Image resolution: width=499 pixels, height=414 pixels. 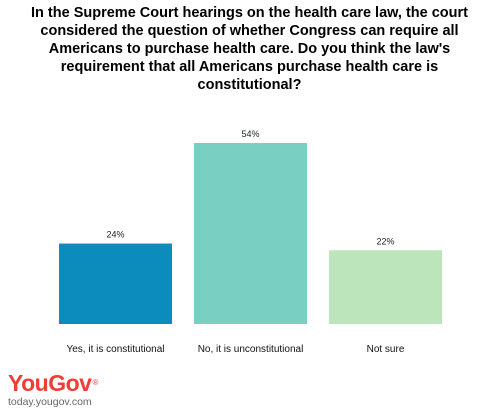 What do you see at coordinates (386, 349) in the screenshot?
I see `category-label-3: Not sure` at bounding box center [386, 349].